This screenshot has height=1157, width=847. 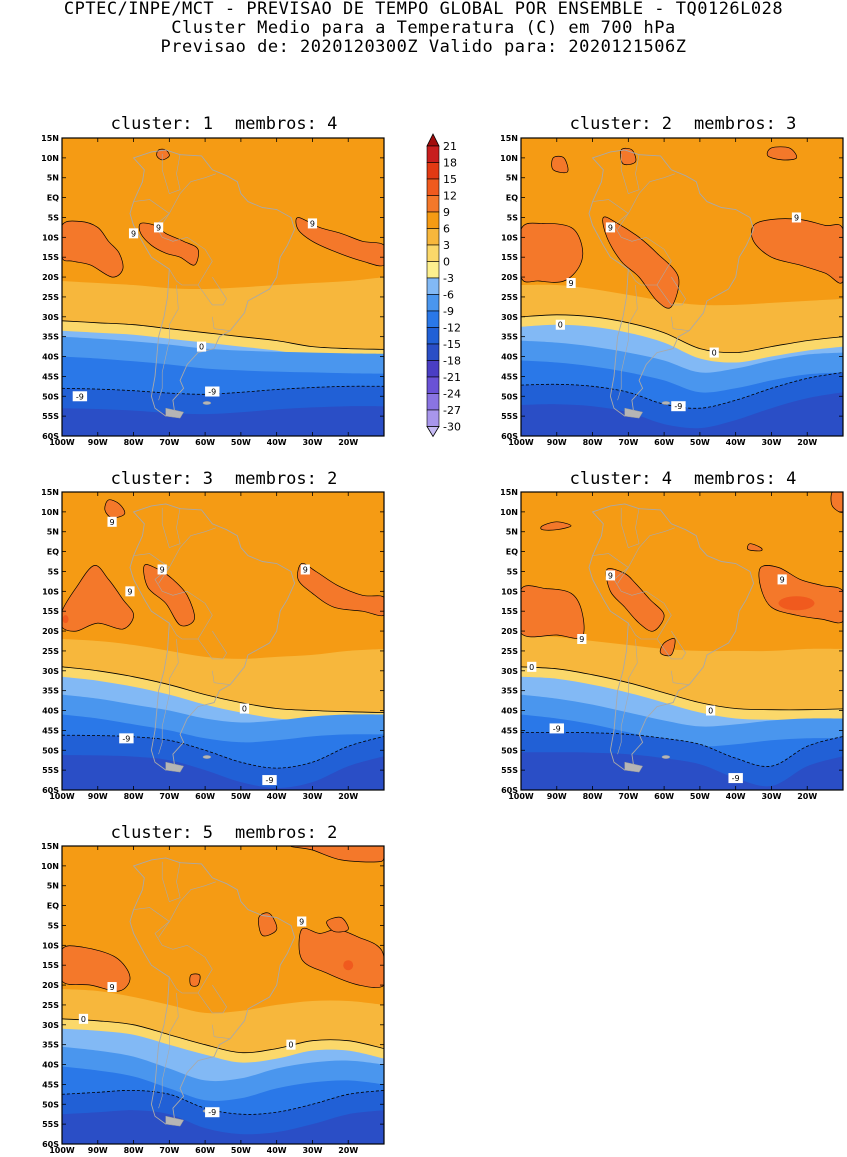 What do you see at coordinates (50, 416) in the screenshot?
I see `y-tick-label: 55S` at bounding box center [50, 416].